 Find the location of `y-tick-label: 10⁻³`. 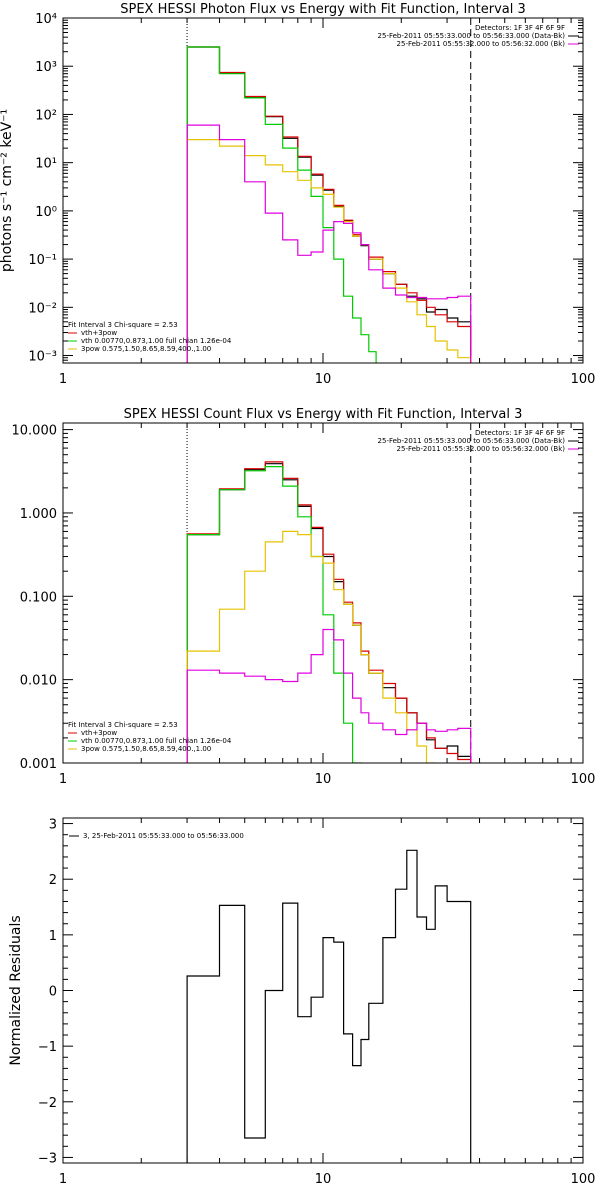

y-tick-label: 10⁻³ is located at coordinates (42, 357).